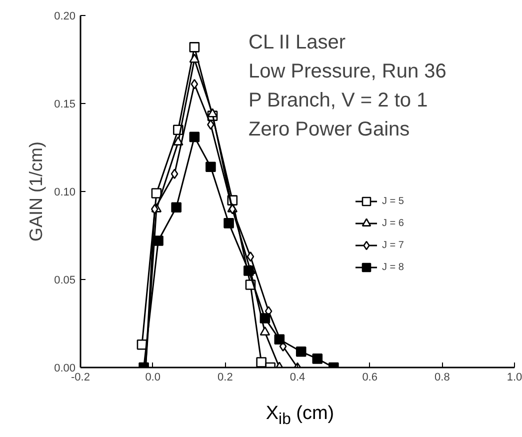 The height and width of the screenshot is (437, 522). I want to click on legend-label: J = 8, so click(393, 267).